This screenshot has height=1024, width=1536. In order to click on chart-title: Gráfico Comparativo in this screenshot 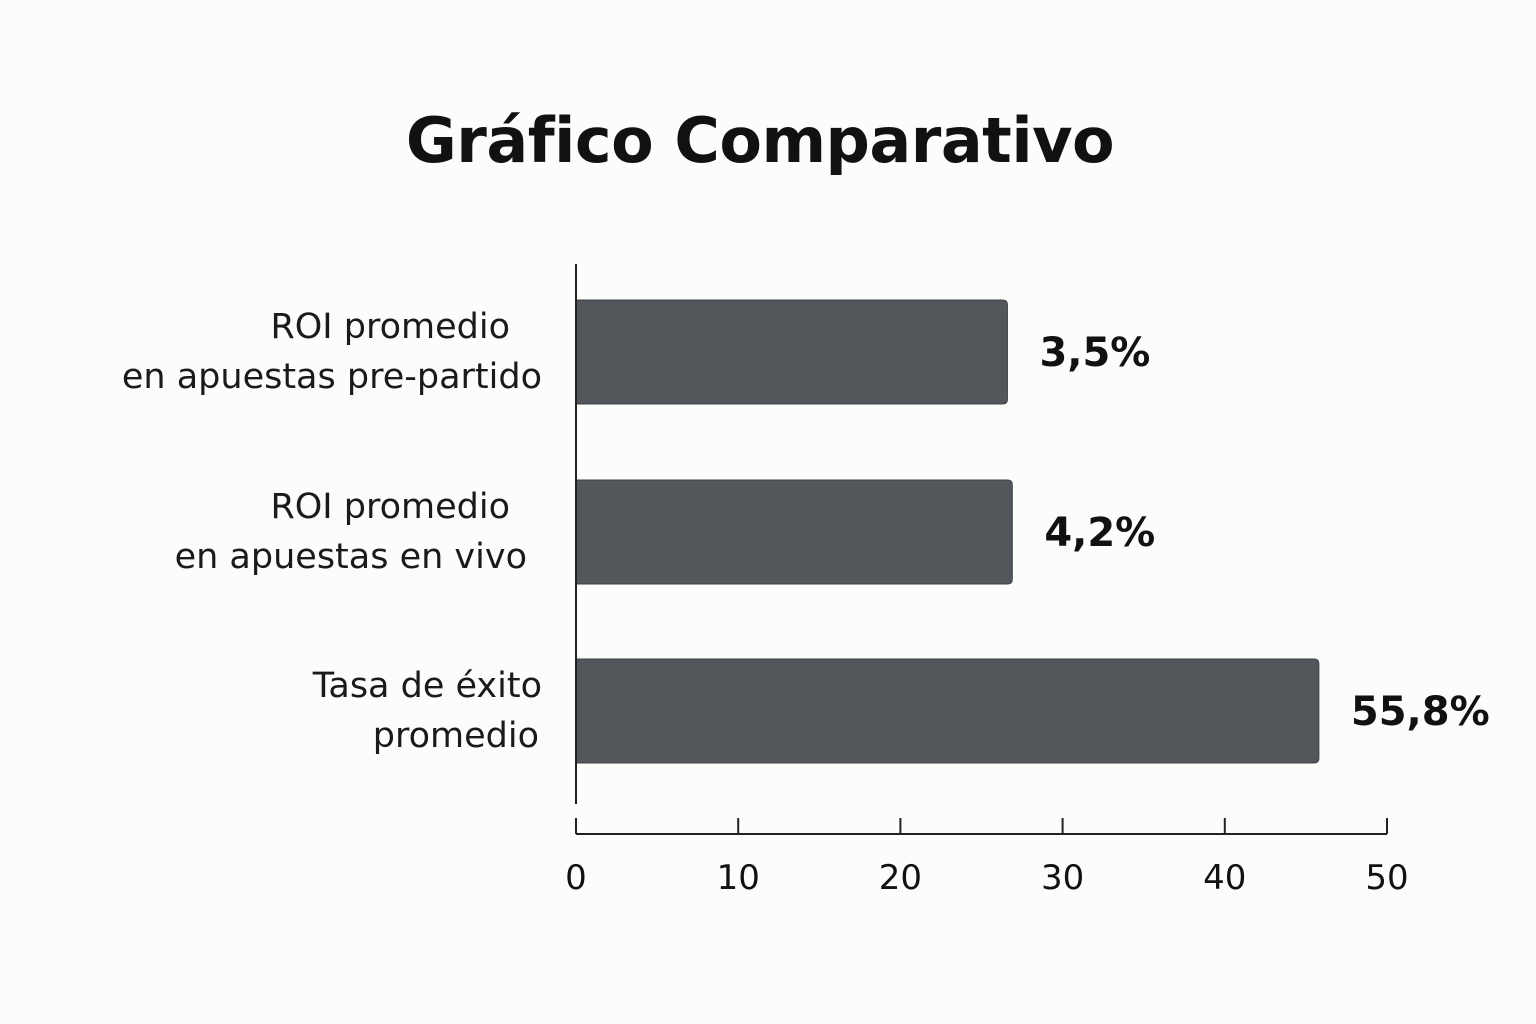, I will do `click(760, 140)`.